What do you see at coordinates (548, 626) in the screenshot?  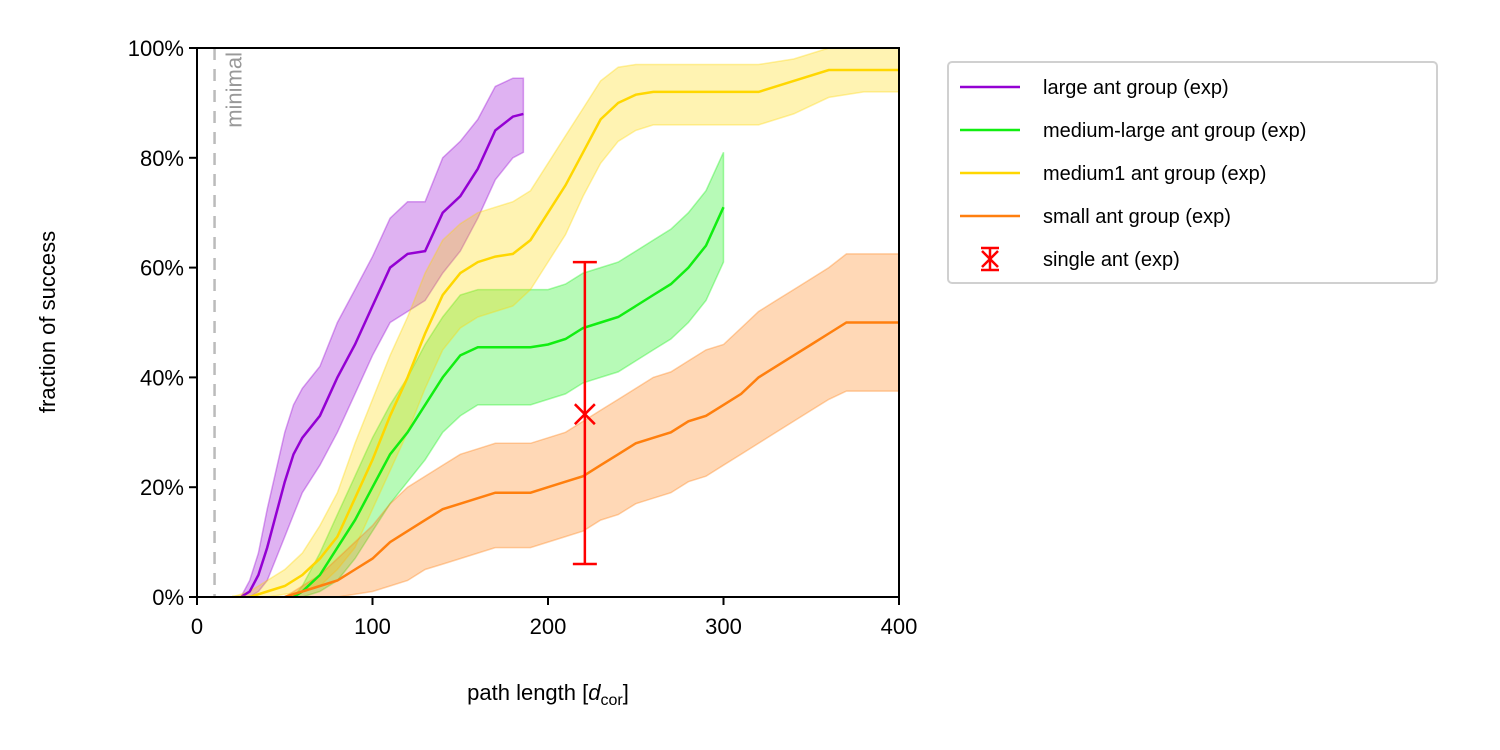 I see `x-tick-label: 200` at bounding box center [548, 626].